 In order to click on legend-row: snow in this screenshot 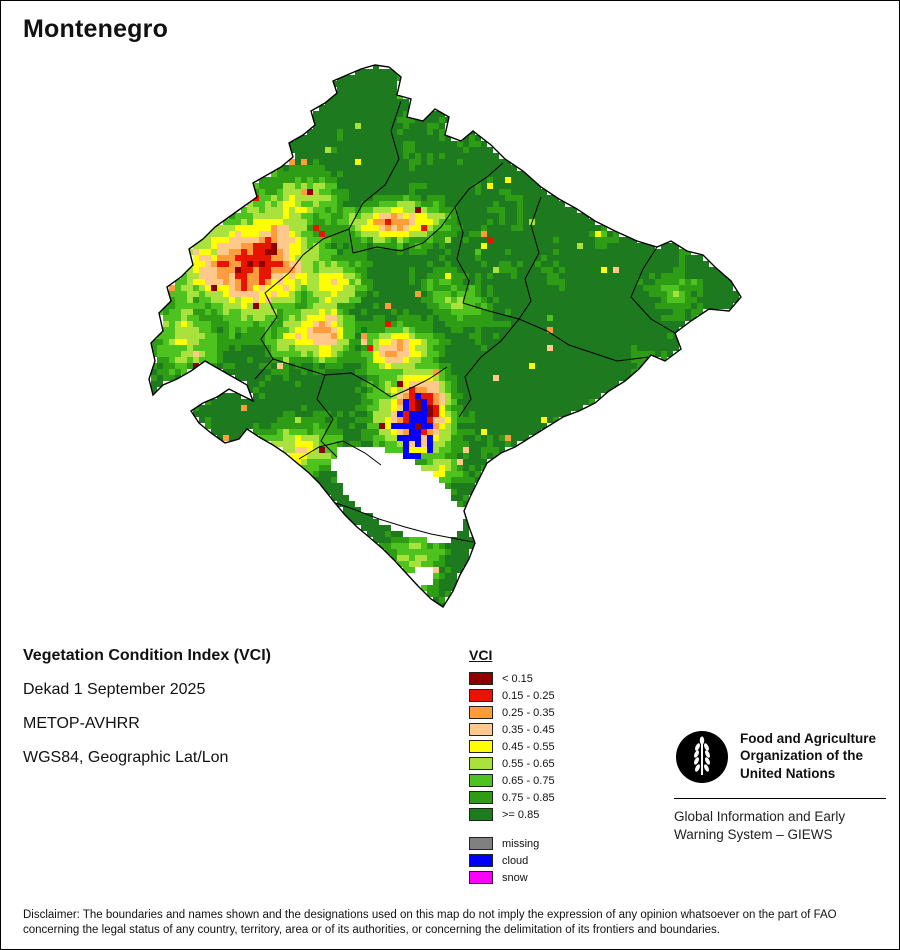, I will do `click(512, 877)`.